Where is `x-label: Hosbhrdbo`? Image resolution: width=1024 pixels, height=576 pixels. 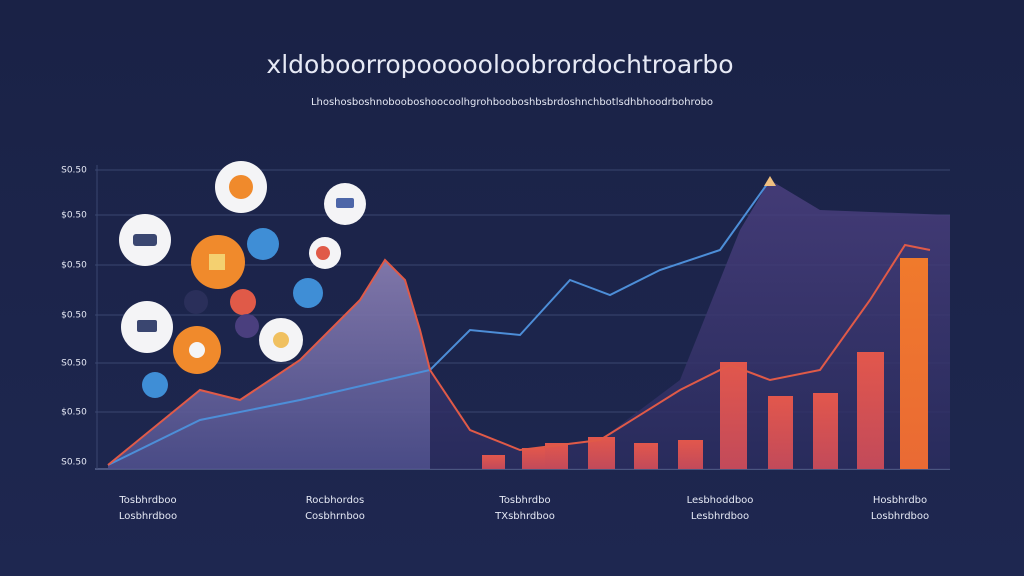
x-label: Hosbhrdbo is located at coordinates (900, 500).